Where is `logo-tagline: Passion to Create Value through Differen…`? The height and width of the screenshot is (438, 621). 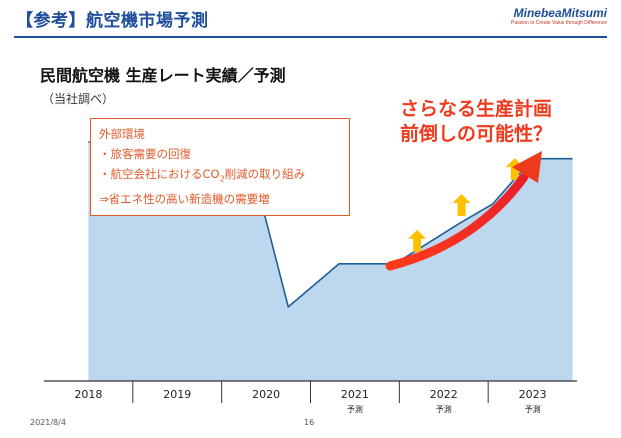 logo-tagline: Passion to Create Value through Differen… is located at coordinates (559, 23).